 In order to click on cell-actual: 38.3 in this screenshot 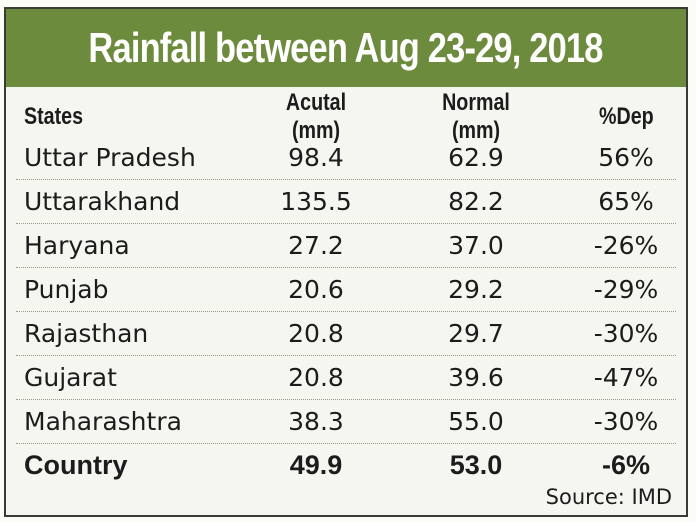, I will do `click(316, 421)`.